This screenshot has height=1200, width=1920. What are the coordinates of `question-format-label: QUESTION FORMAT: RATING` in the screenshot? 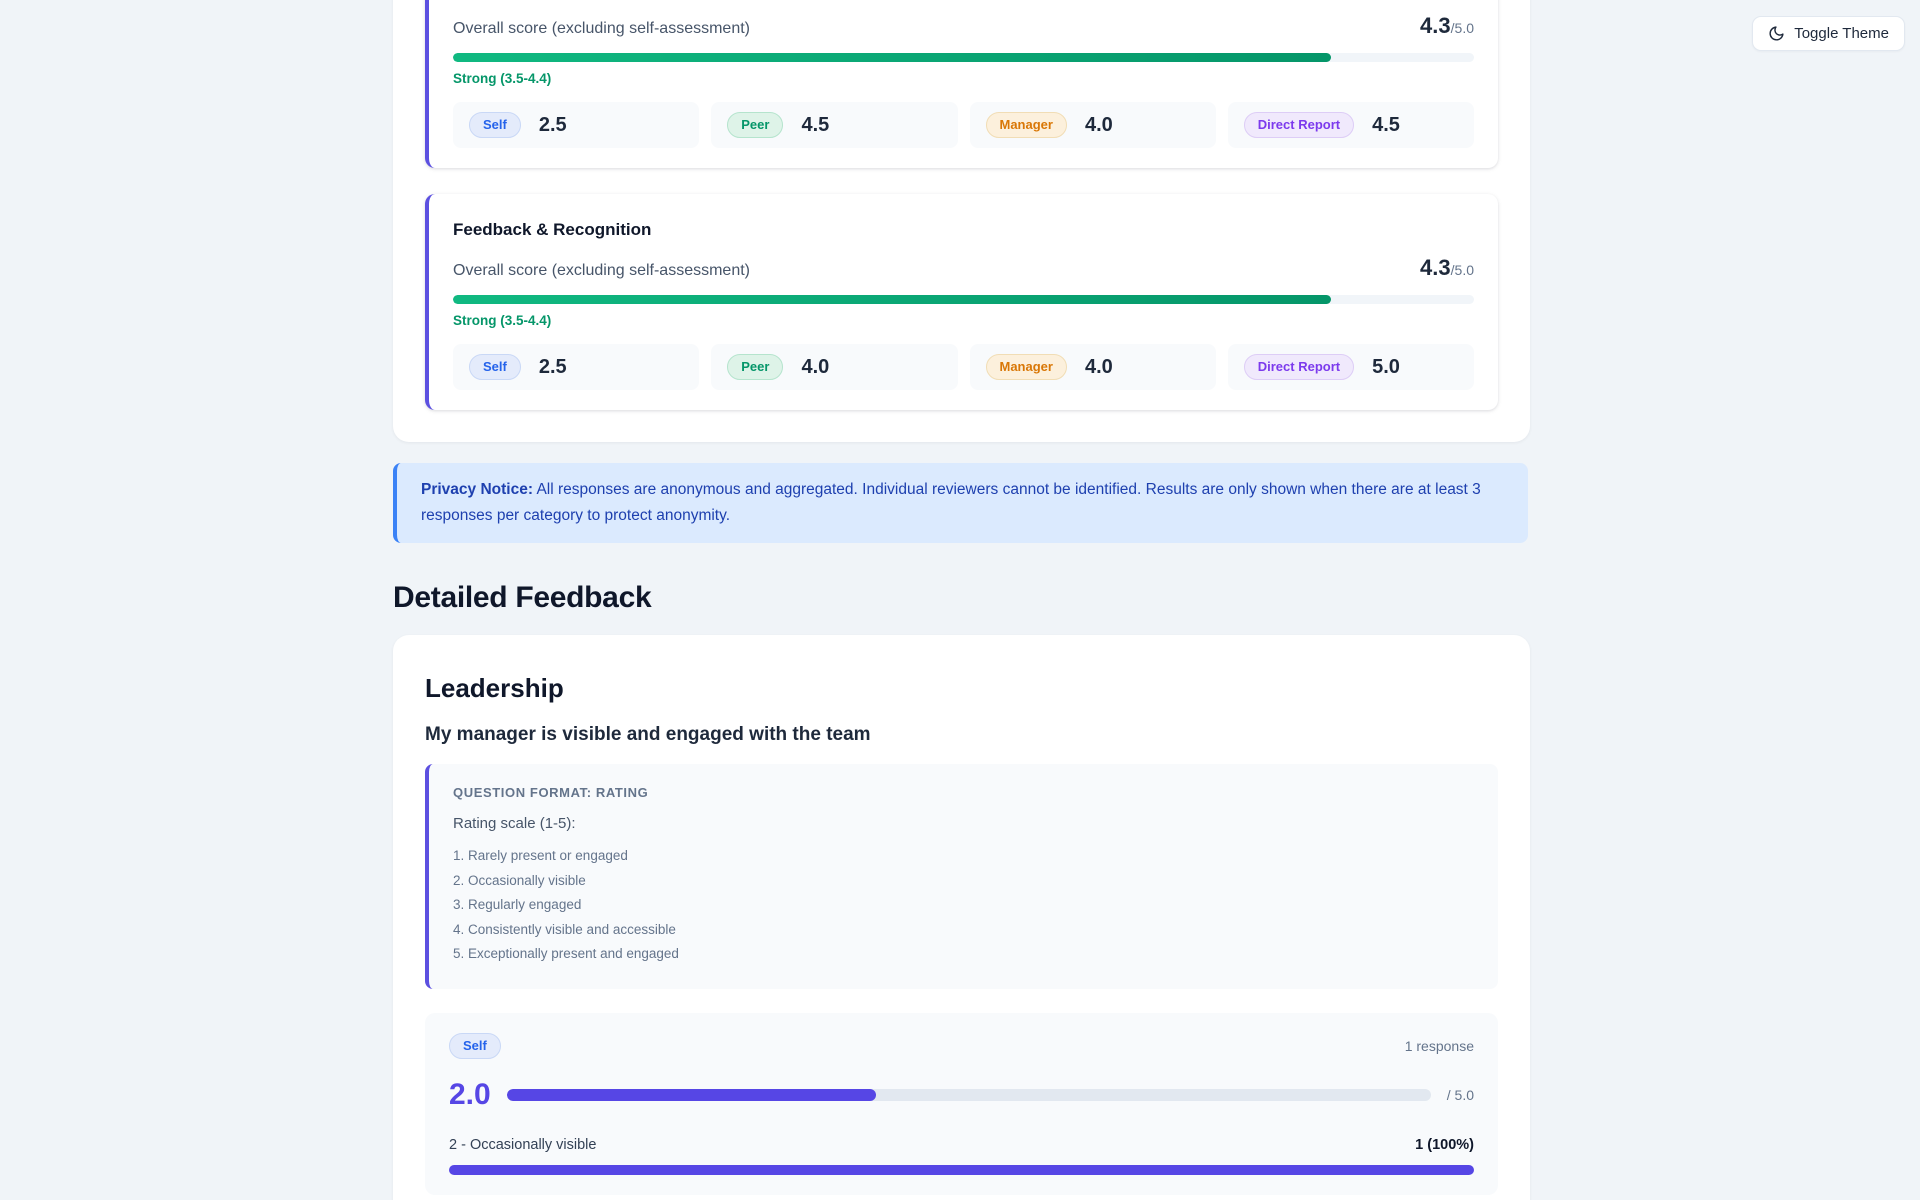 It's located at (551, 792).